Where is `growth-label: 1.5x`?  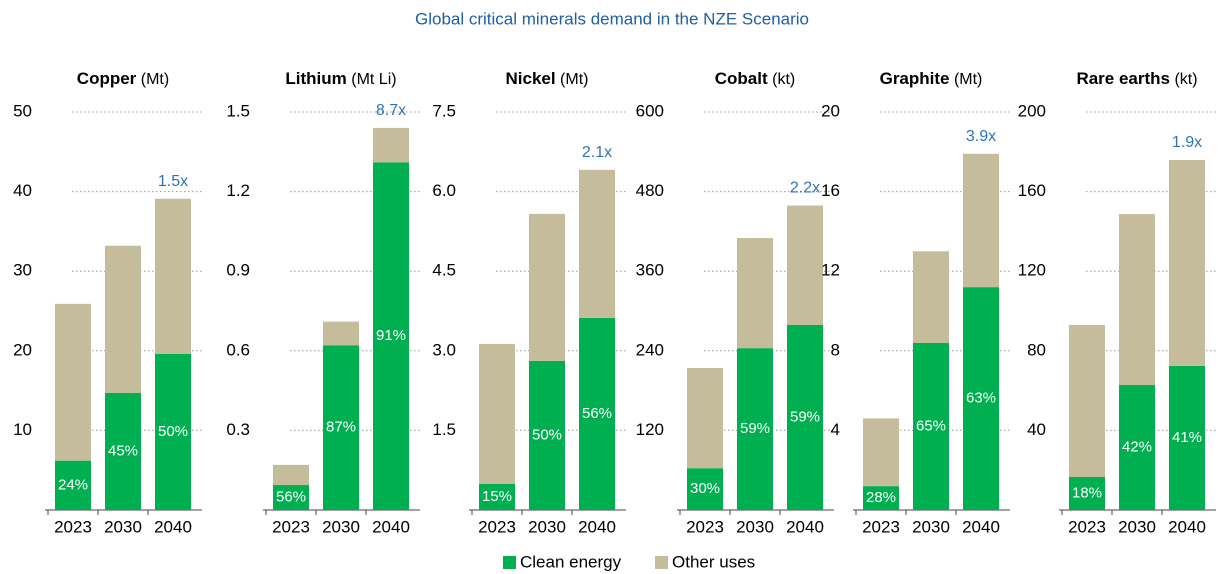 growth-label: 1.5x is located at coordinates (173, 181).